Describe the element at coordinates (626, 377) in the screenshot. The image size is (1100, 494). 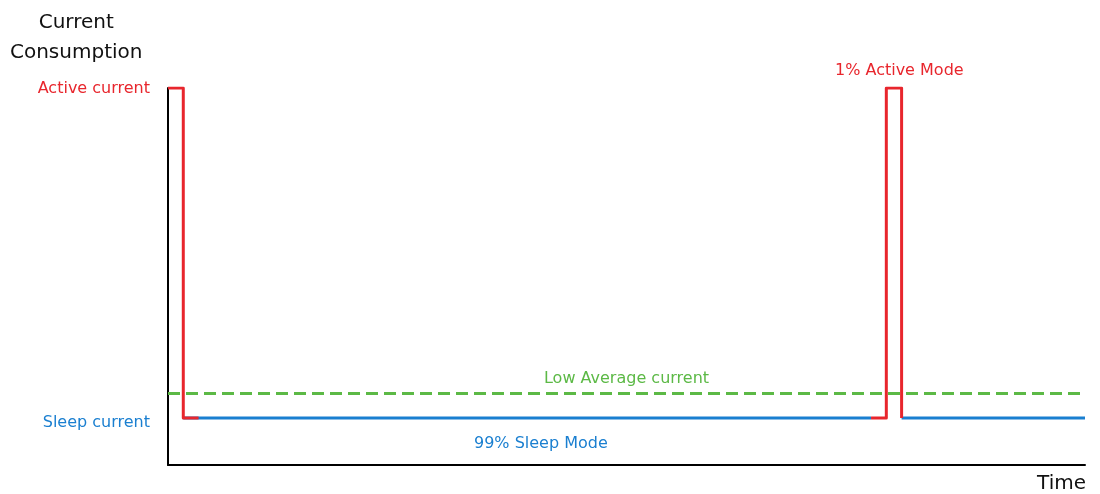
I see `ref-line-label: Low Average current` at that location.